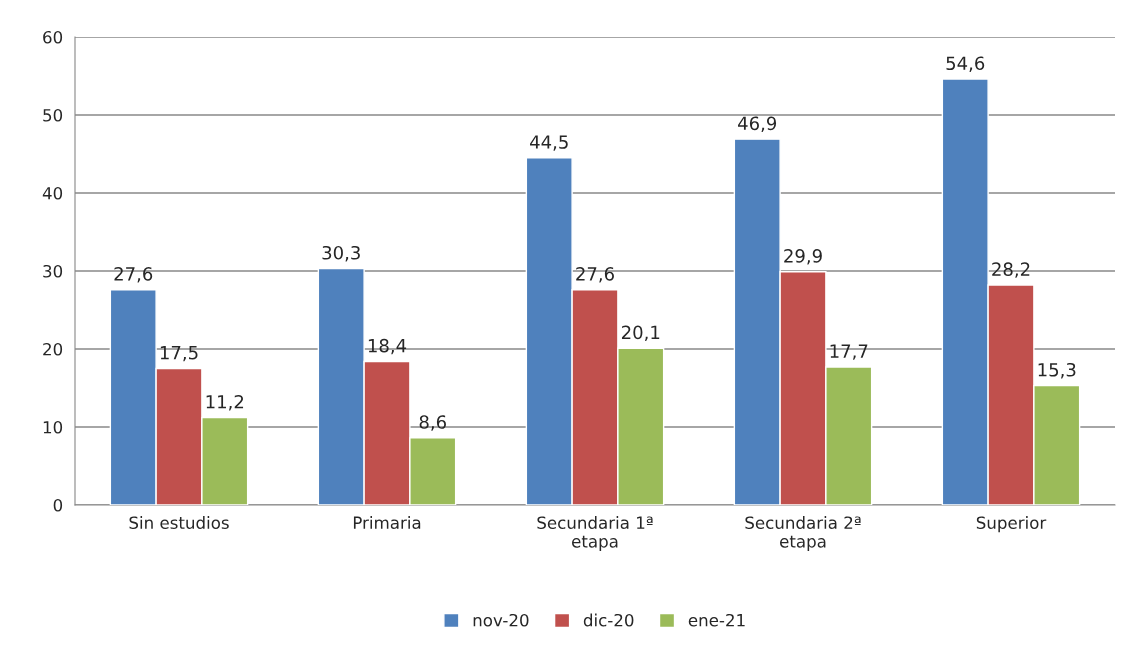 The image size is (1135, 666). Describe the element at coordinates (179, 523) in the screenshot. I see `x-tick-label: Sin estudios` at that location.